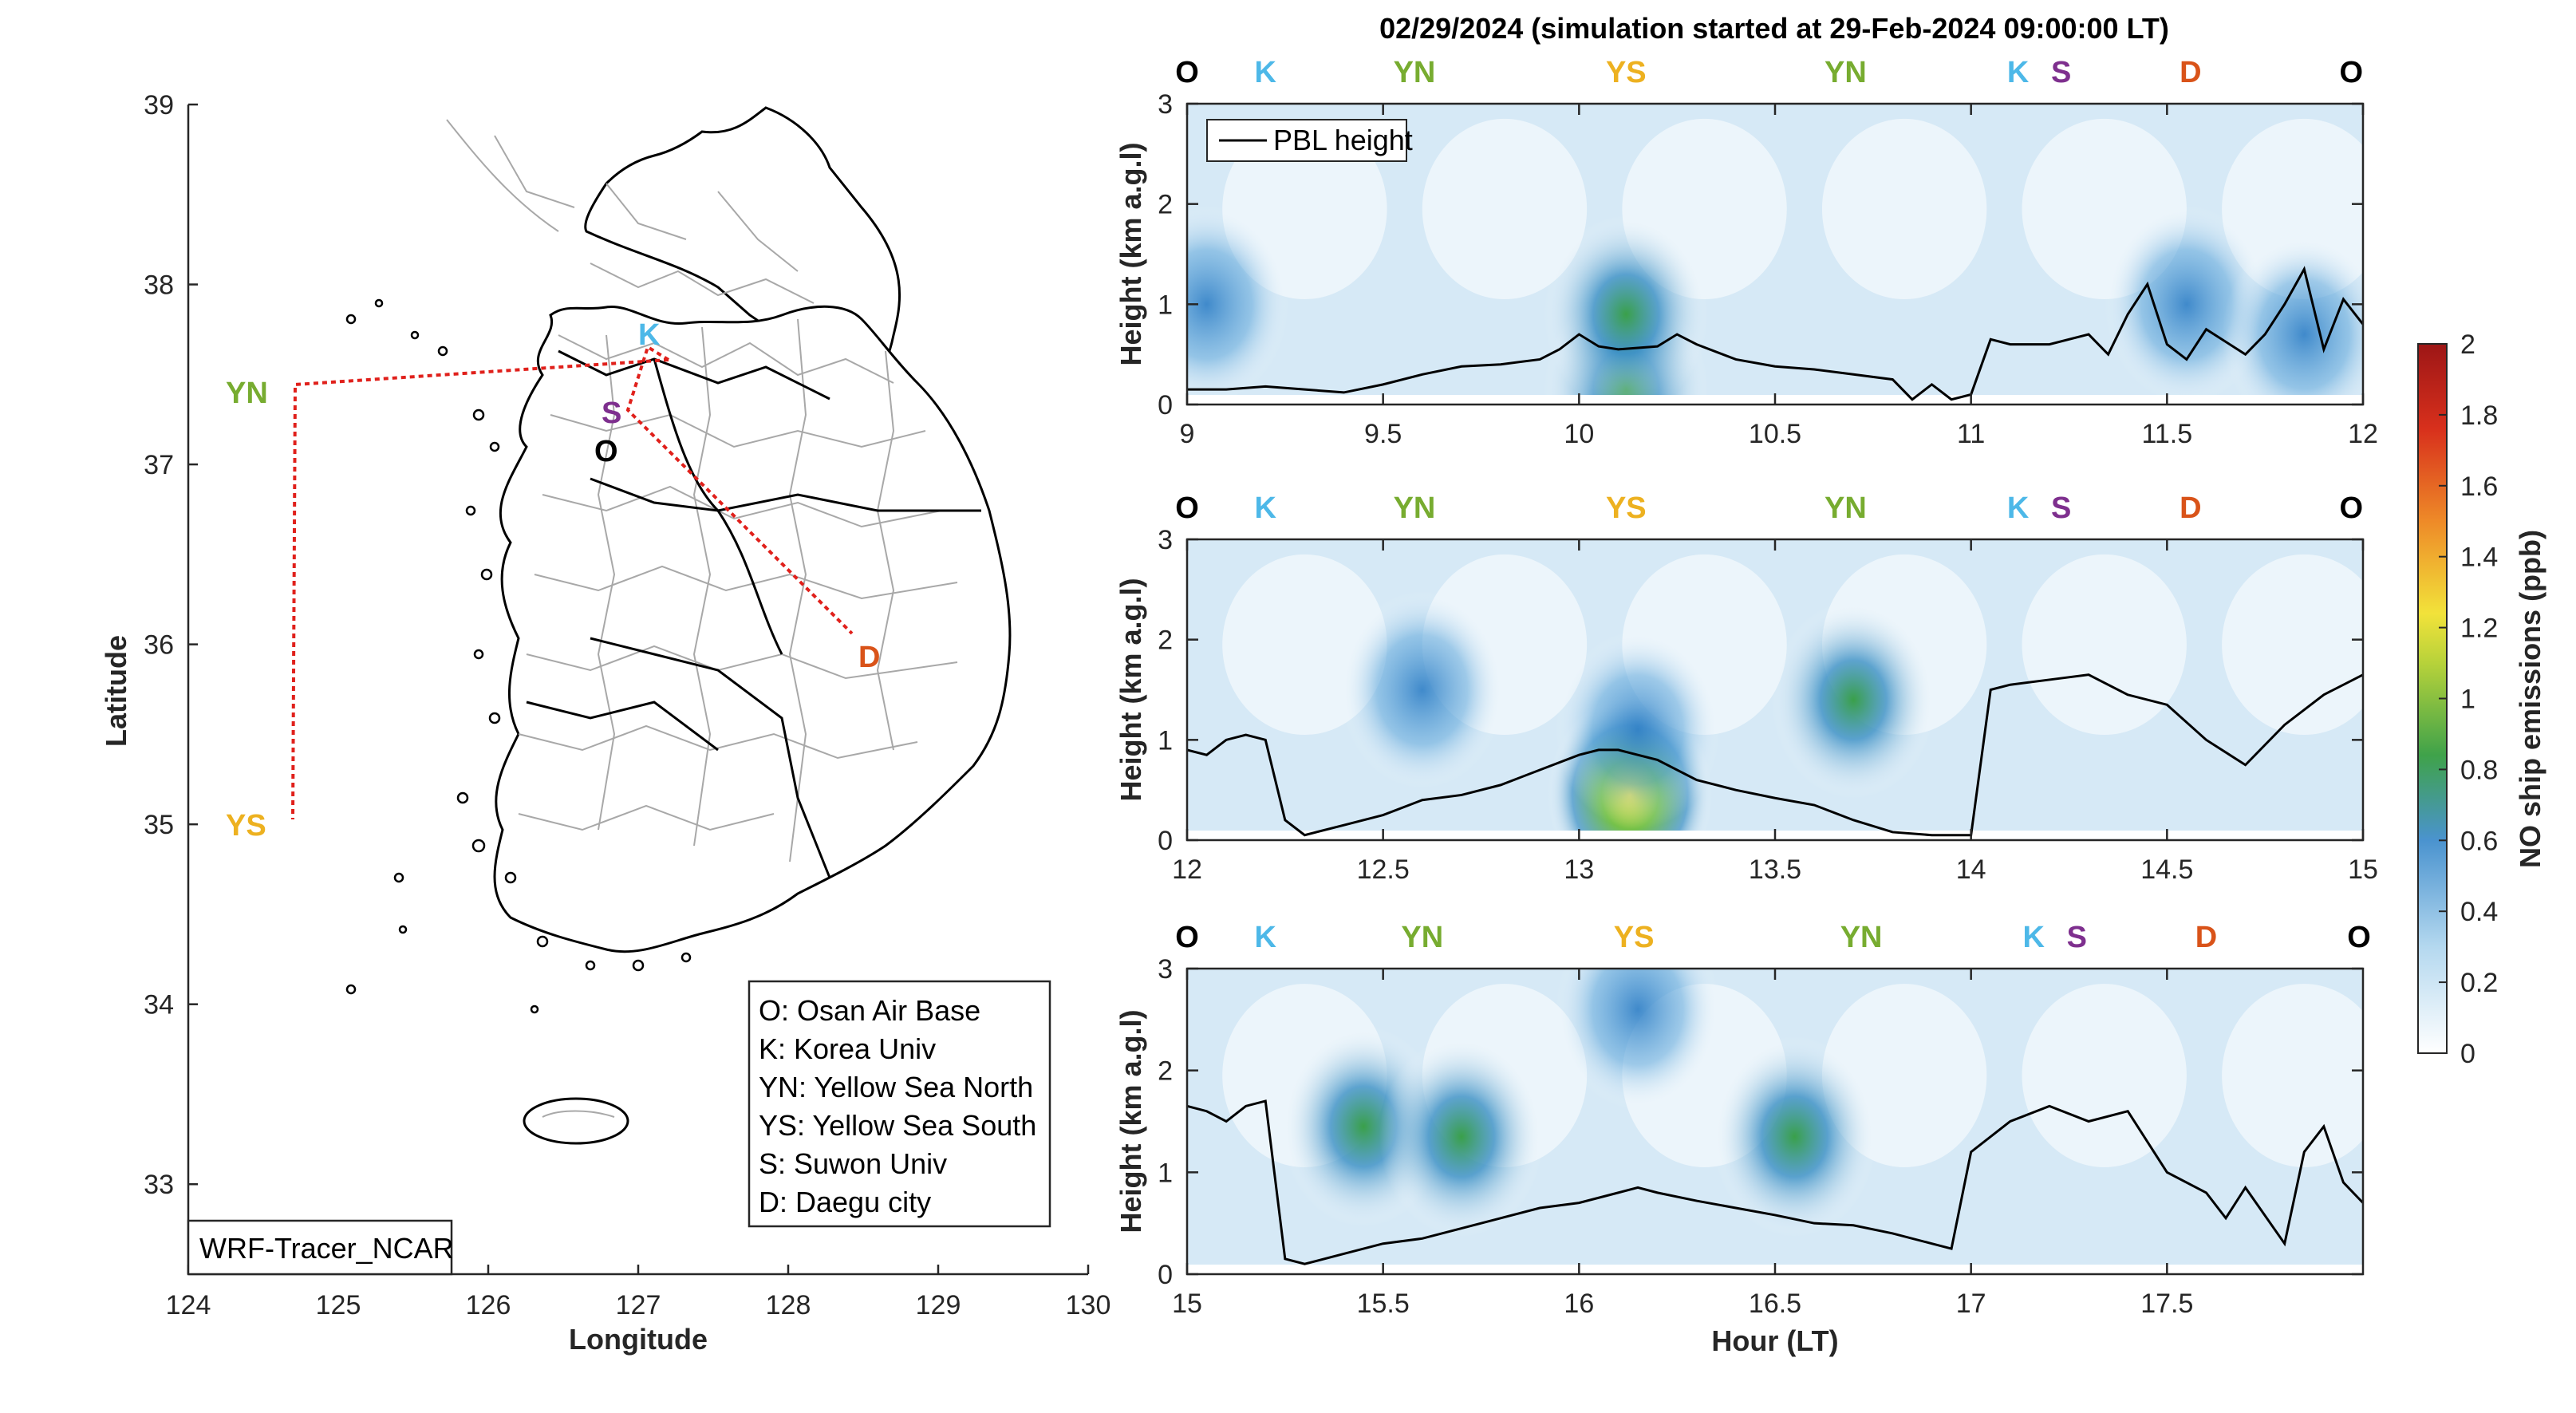  Describe the element at coordinates (1775, 434) in the screenshot. I see `panel-x-tick-label: 10.5` at that location.